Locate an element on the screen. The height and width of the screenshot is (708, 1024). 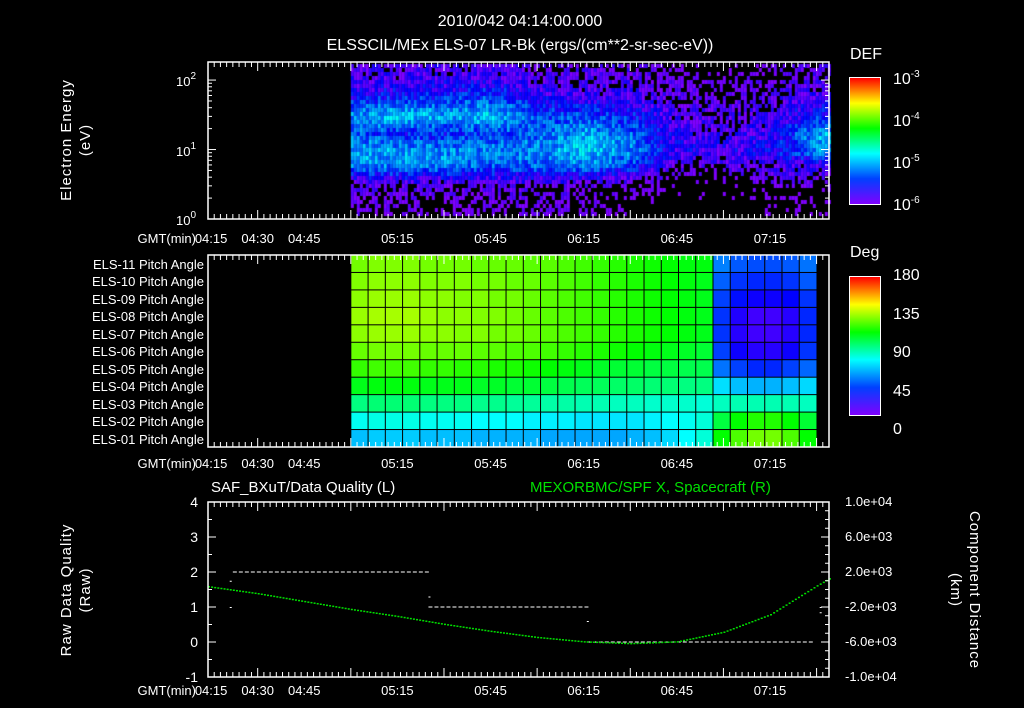
time-tick-label: 06:15 is located at coordinates (583, 463).